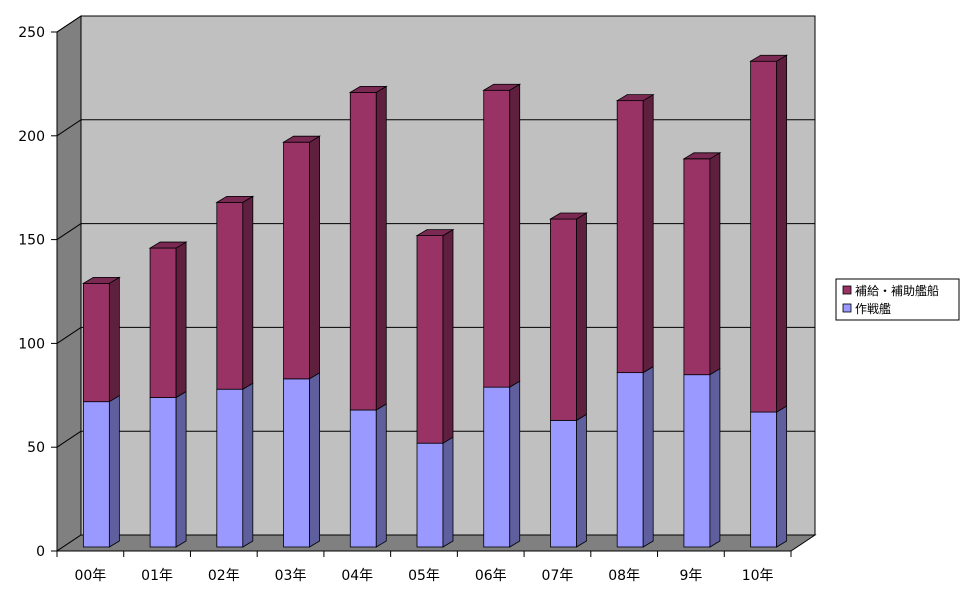  Describe the element at coordinates (690, 576) in the screenshot. I see `x-tick-label: 9年` at that location.